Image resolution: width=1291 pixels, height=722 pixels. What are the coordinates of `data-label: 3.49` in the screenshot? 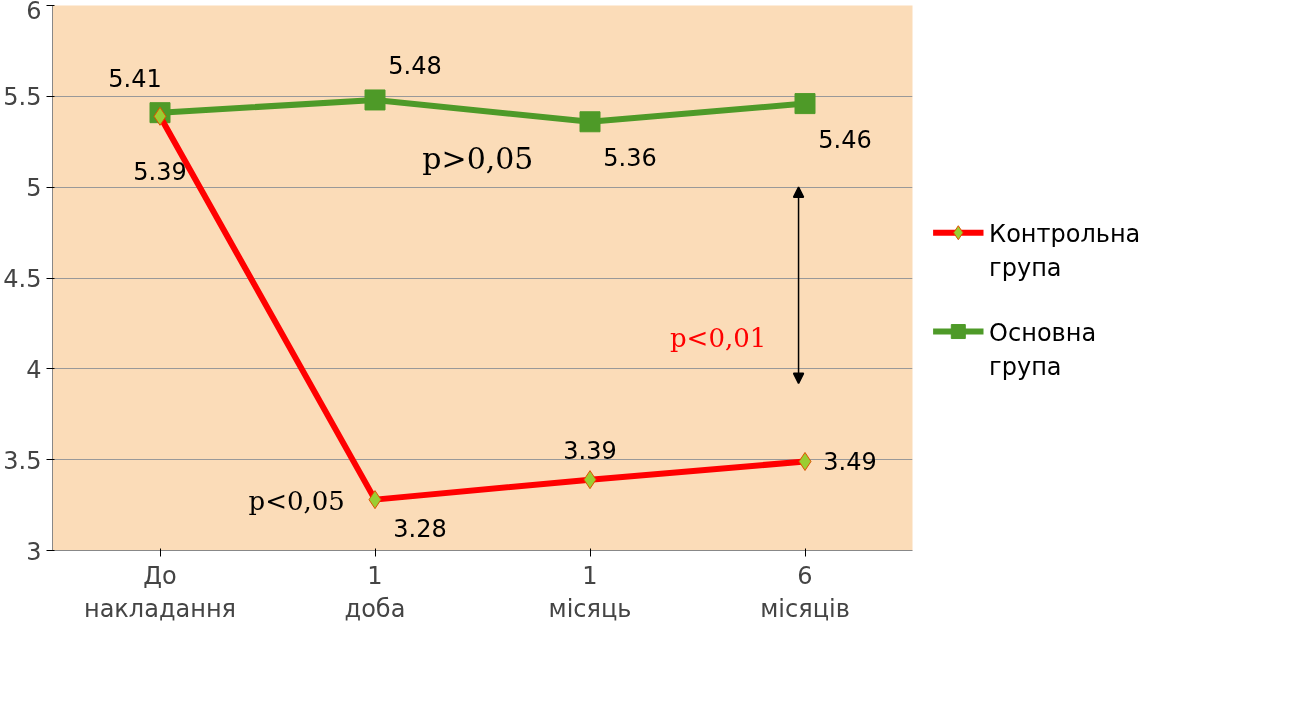 It's located at (850, 462).